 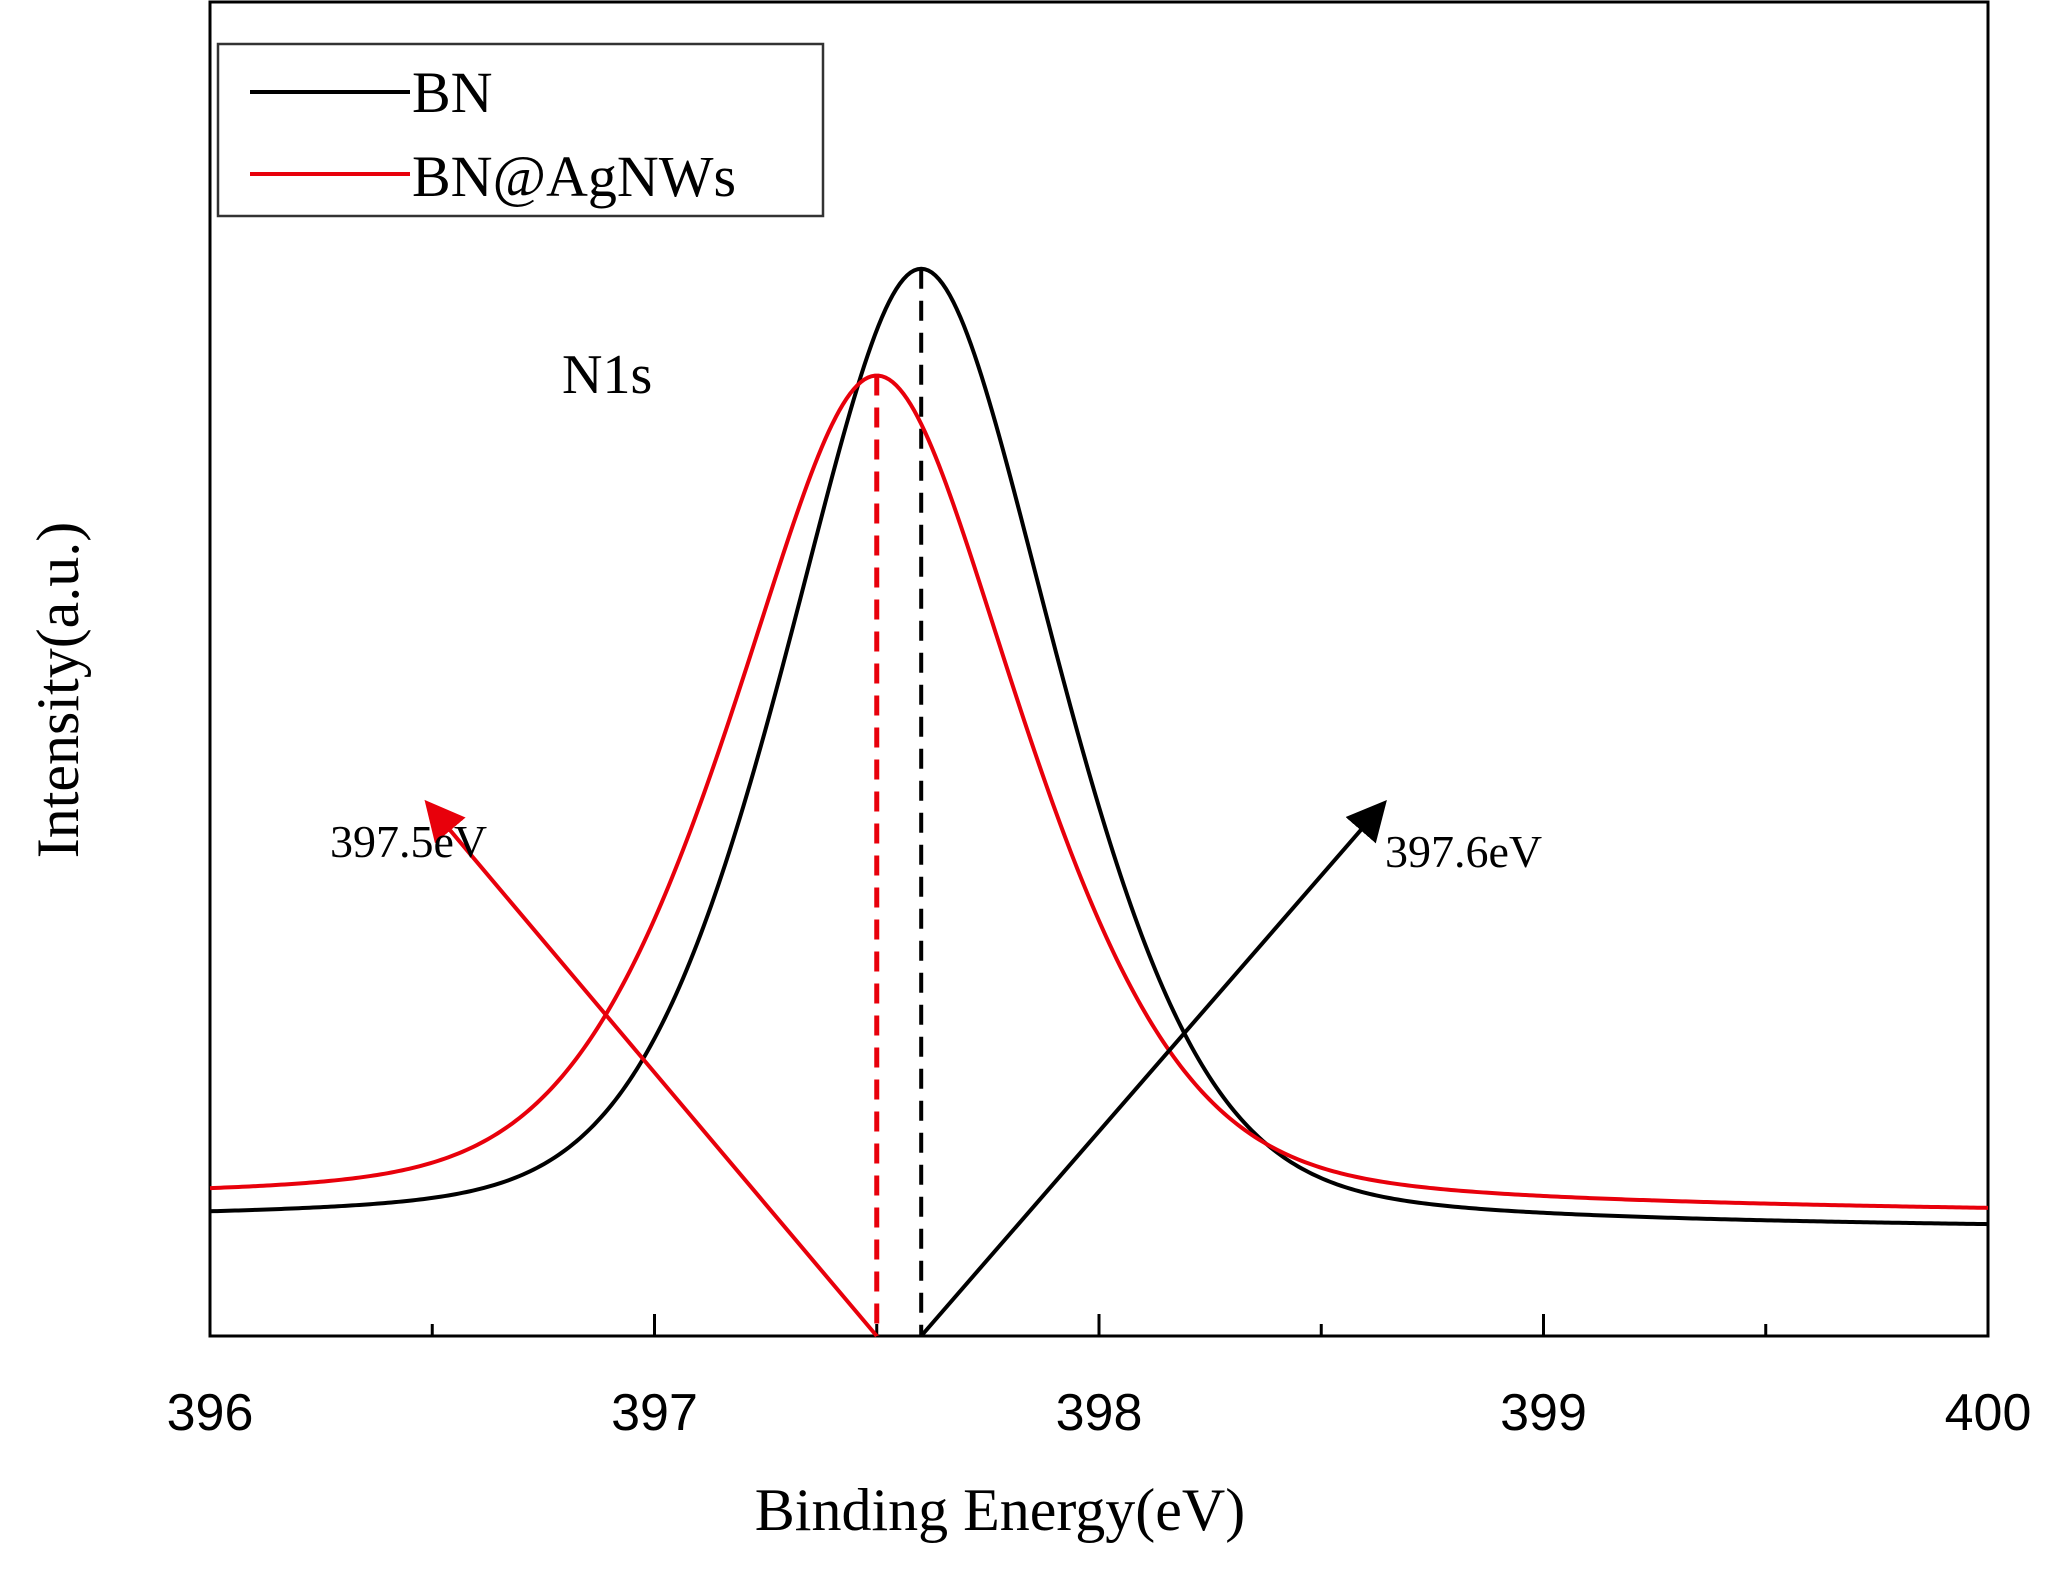 What do you see at coordinates (1099, 1413) in the screenshot?
I see `x-tick-label: 398` at bounding box center [1099, 1413].